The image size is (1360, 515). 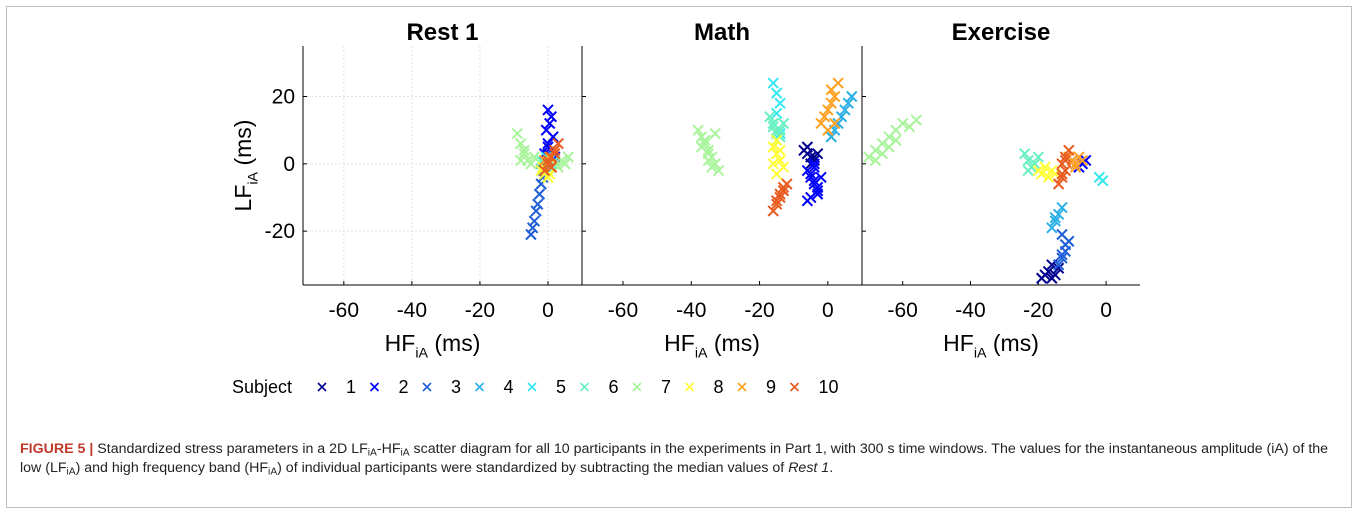 What do you see at coordinates (809, 468) in the screenshot?
I see `caption-italic: Rest 1` at bounding box center [809, 468].